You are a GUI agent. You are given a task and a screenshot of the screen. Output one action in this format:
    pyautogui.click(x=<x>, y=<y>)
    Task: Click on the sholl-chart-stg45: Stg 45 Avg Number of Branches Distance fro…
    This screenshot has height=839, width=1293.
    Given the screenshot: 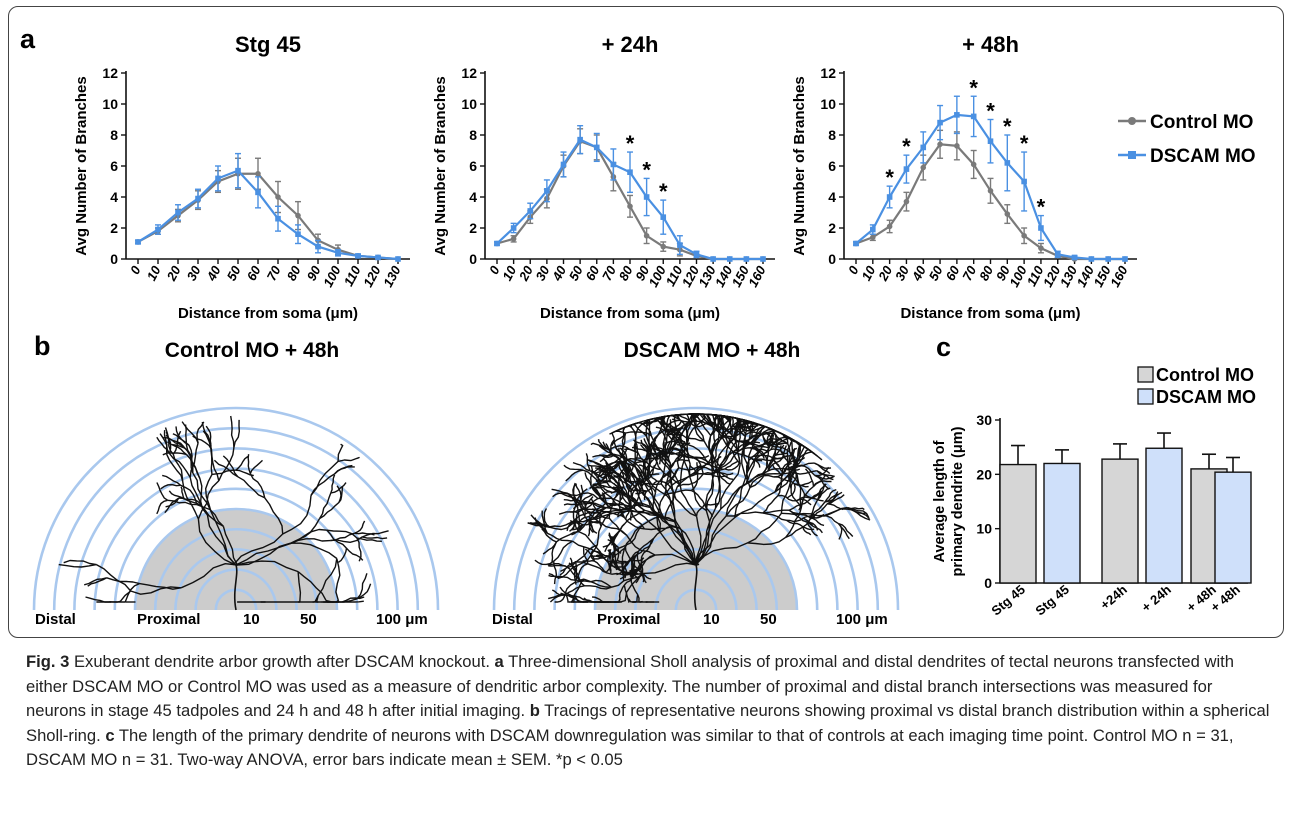 What is the action you would take?
    pyautogui.click(x=241, y=177)
    